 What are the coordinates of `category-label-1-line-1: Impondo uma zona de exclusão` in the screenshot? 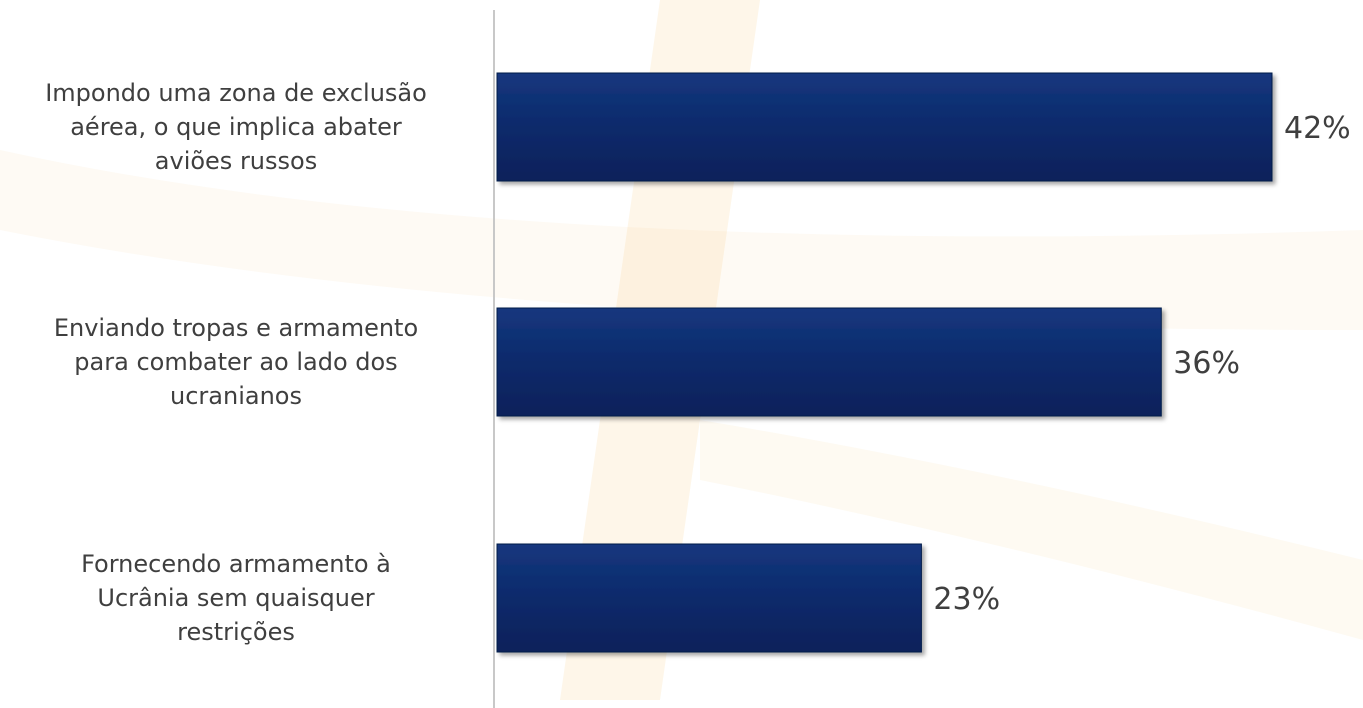 It's located at (236, 93).